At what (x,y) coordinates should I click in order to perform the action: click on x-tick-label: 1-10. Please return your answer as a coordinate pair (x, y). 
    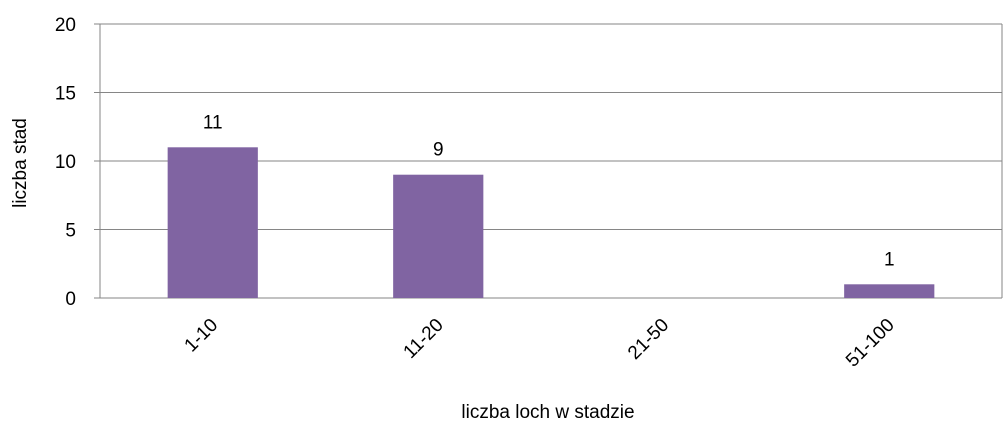
    Looking at the image, I should click on (202, 336).